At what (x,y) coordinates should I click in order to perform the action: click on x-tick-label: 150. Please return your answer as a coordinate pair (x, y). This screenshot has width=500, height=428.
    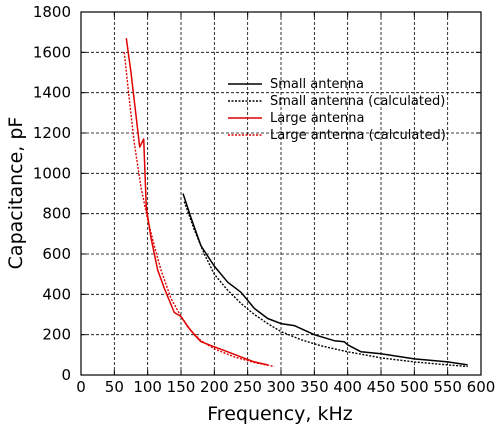
    Looking at the image, I should click on (181, 387).